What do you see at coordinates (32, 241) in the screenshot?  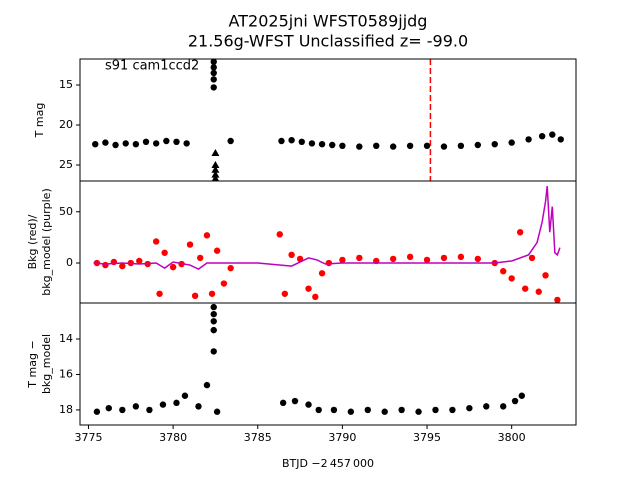 I see `y-axis-label: Bkg (red)/` at bounding box center [32, 241].